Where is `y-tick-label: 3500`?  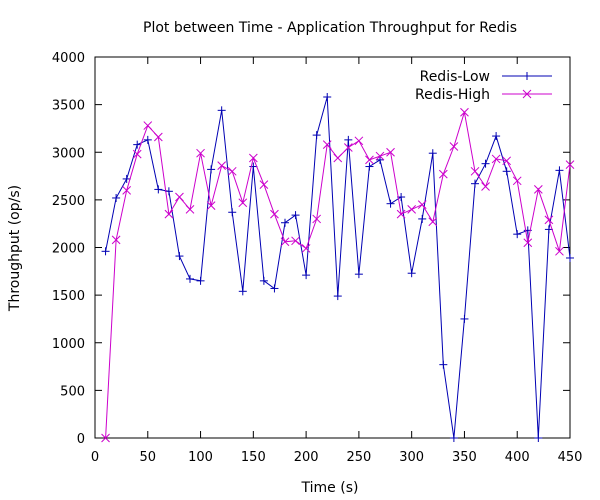
y-tick-label: 3500 is located at coordinates (68, 106).